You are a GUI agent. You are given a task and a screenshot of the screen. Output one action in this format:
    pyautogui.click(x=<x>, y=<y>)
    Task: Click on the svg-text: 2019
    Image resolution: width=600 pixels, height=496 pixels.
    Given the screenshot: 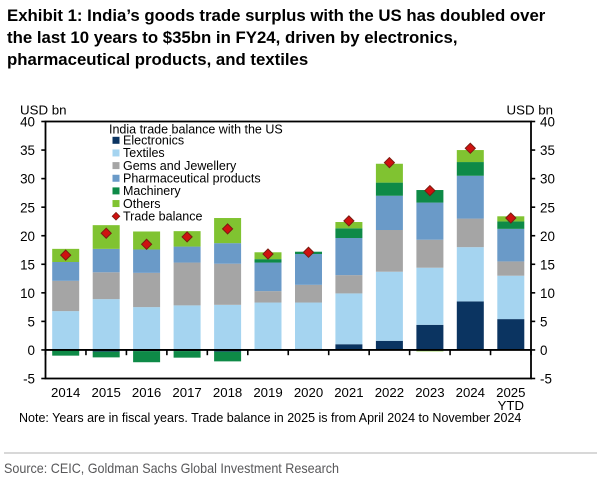 What is the action you would take?
    pyautogui.click(x=267, y=392)
    